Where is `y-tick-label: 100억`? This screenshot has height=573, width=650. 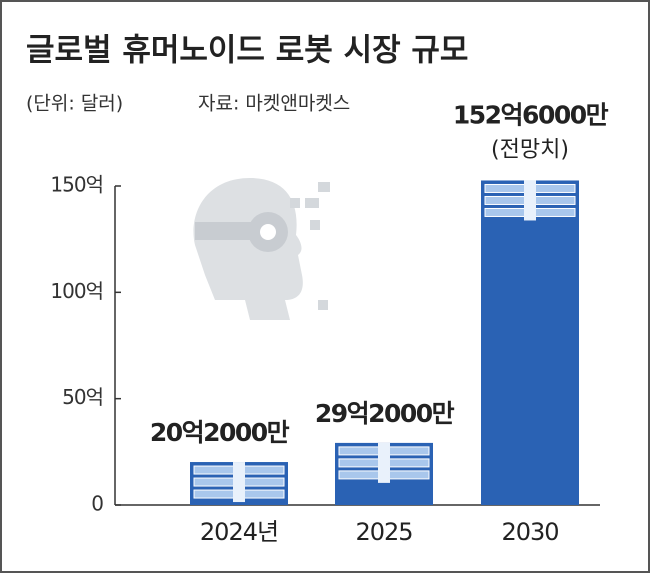
y-tick-label: 100억 is located at coordinates (76, 291).